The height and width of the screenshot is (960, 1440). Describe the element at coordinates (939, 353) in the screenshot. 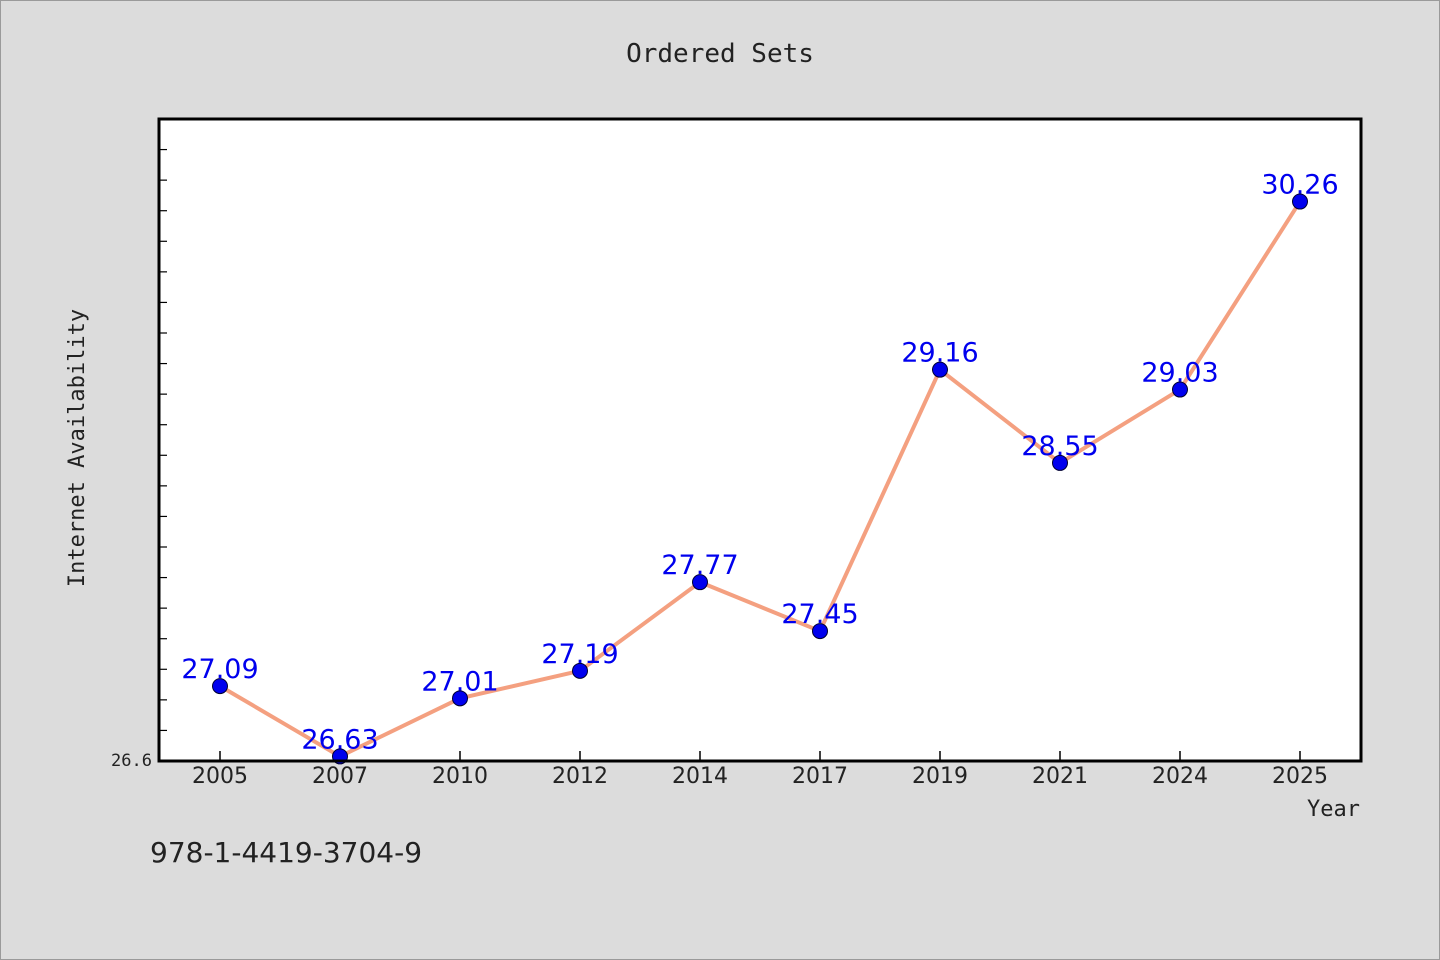

I see `data-label: 29.16` at that location.